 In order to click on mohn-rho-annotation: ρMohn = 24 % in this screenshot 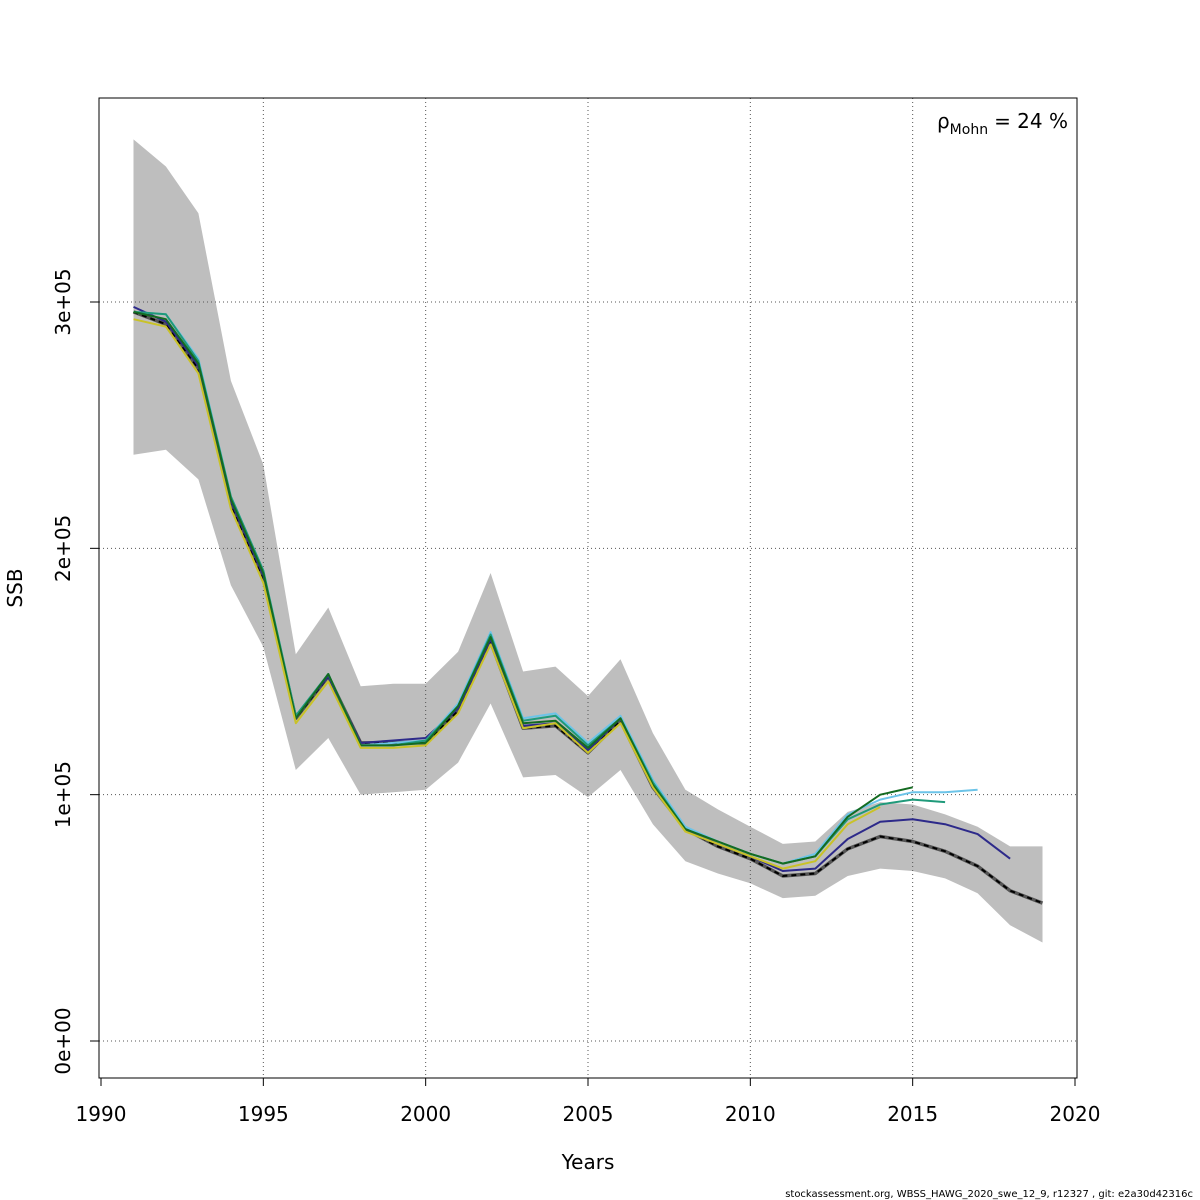, I will do `click(1002, 123)`.